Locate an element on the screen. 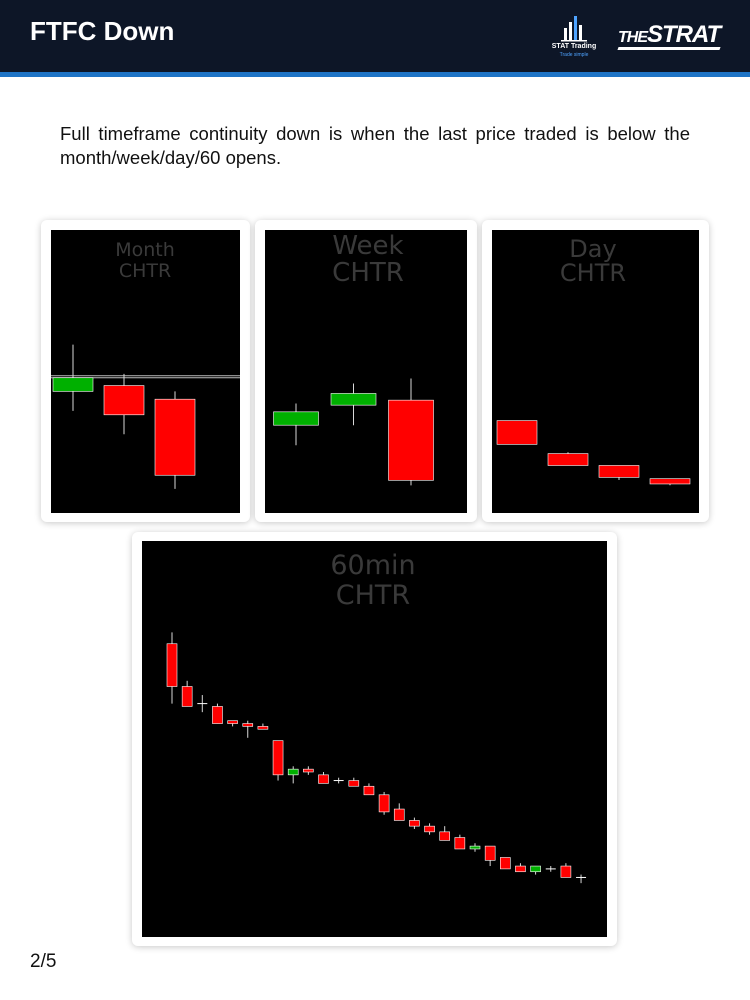  the-strat-logo-large: STRAT is located at coordinates (684, 34).